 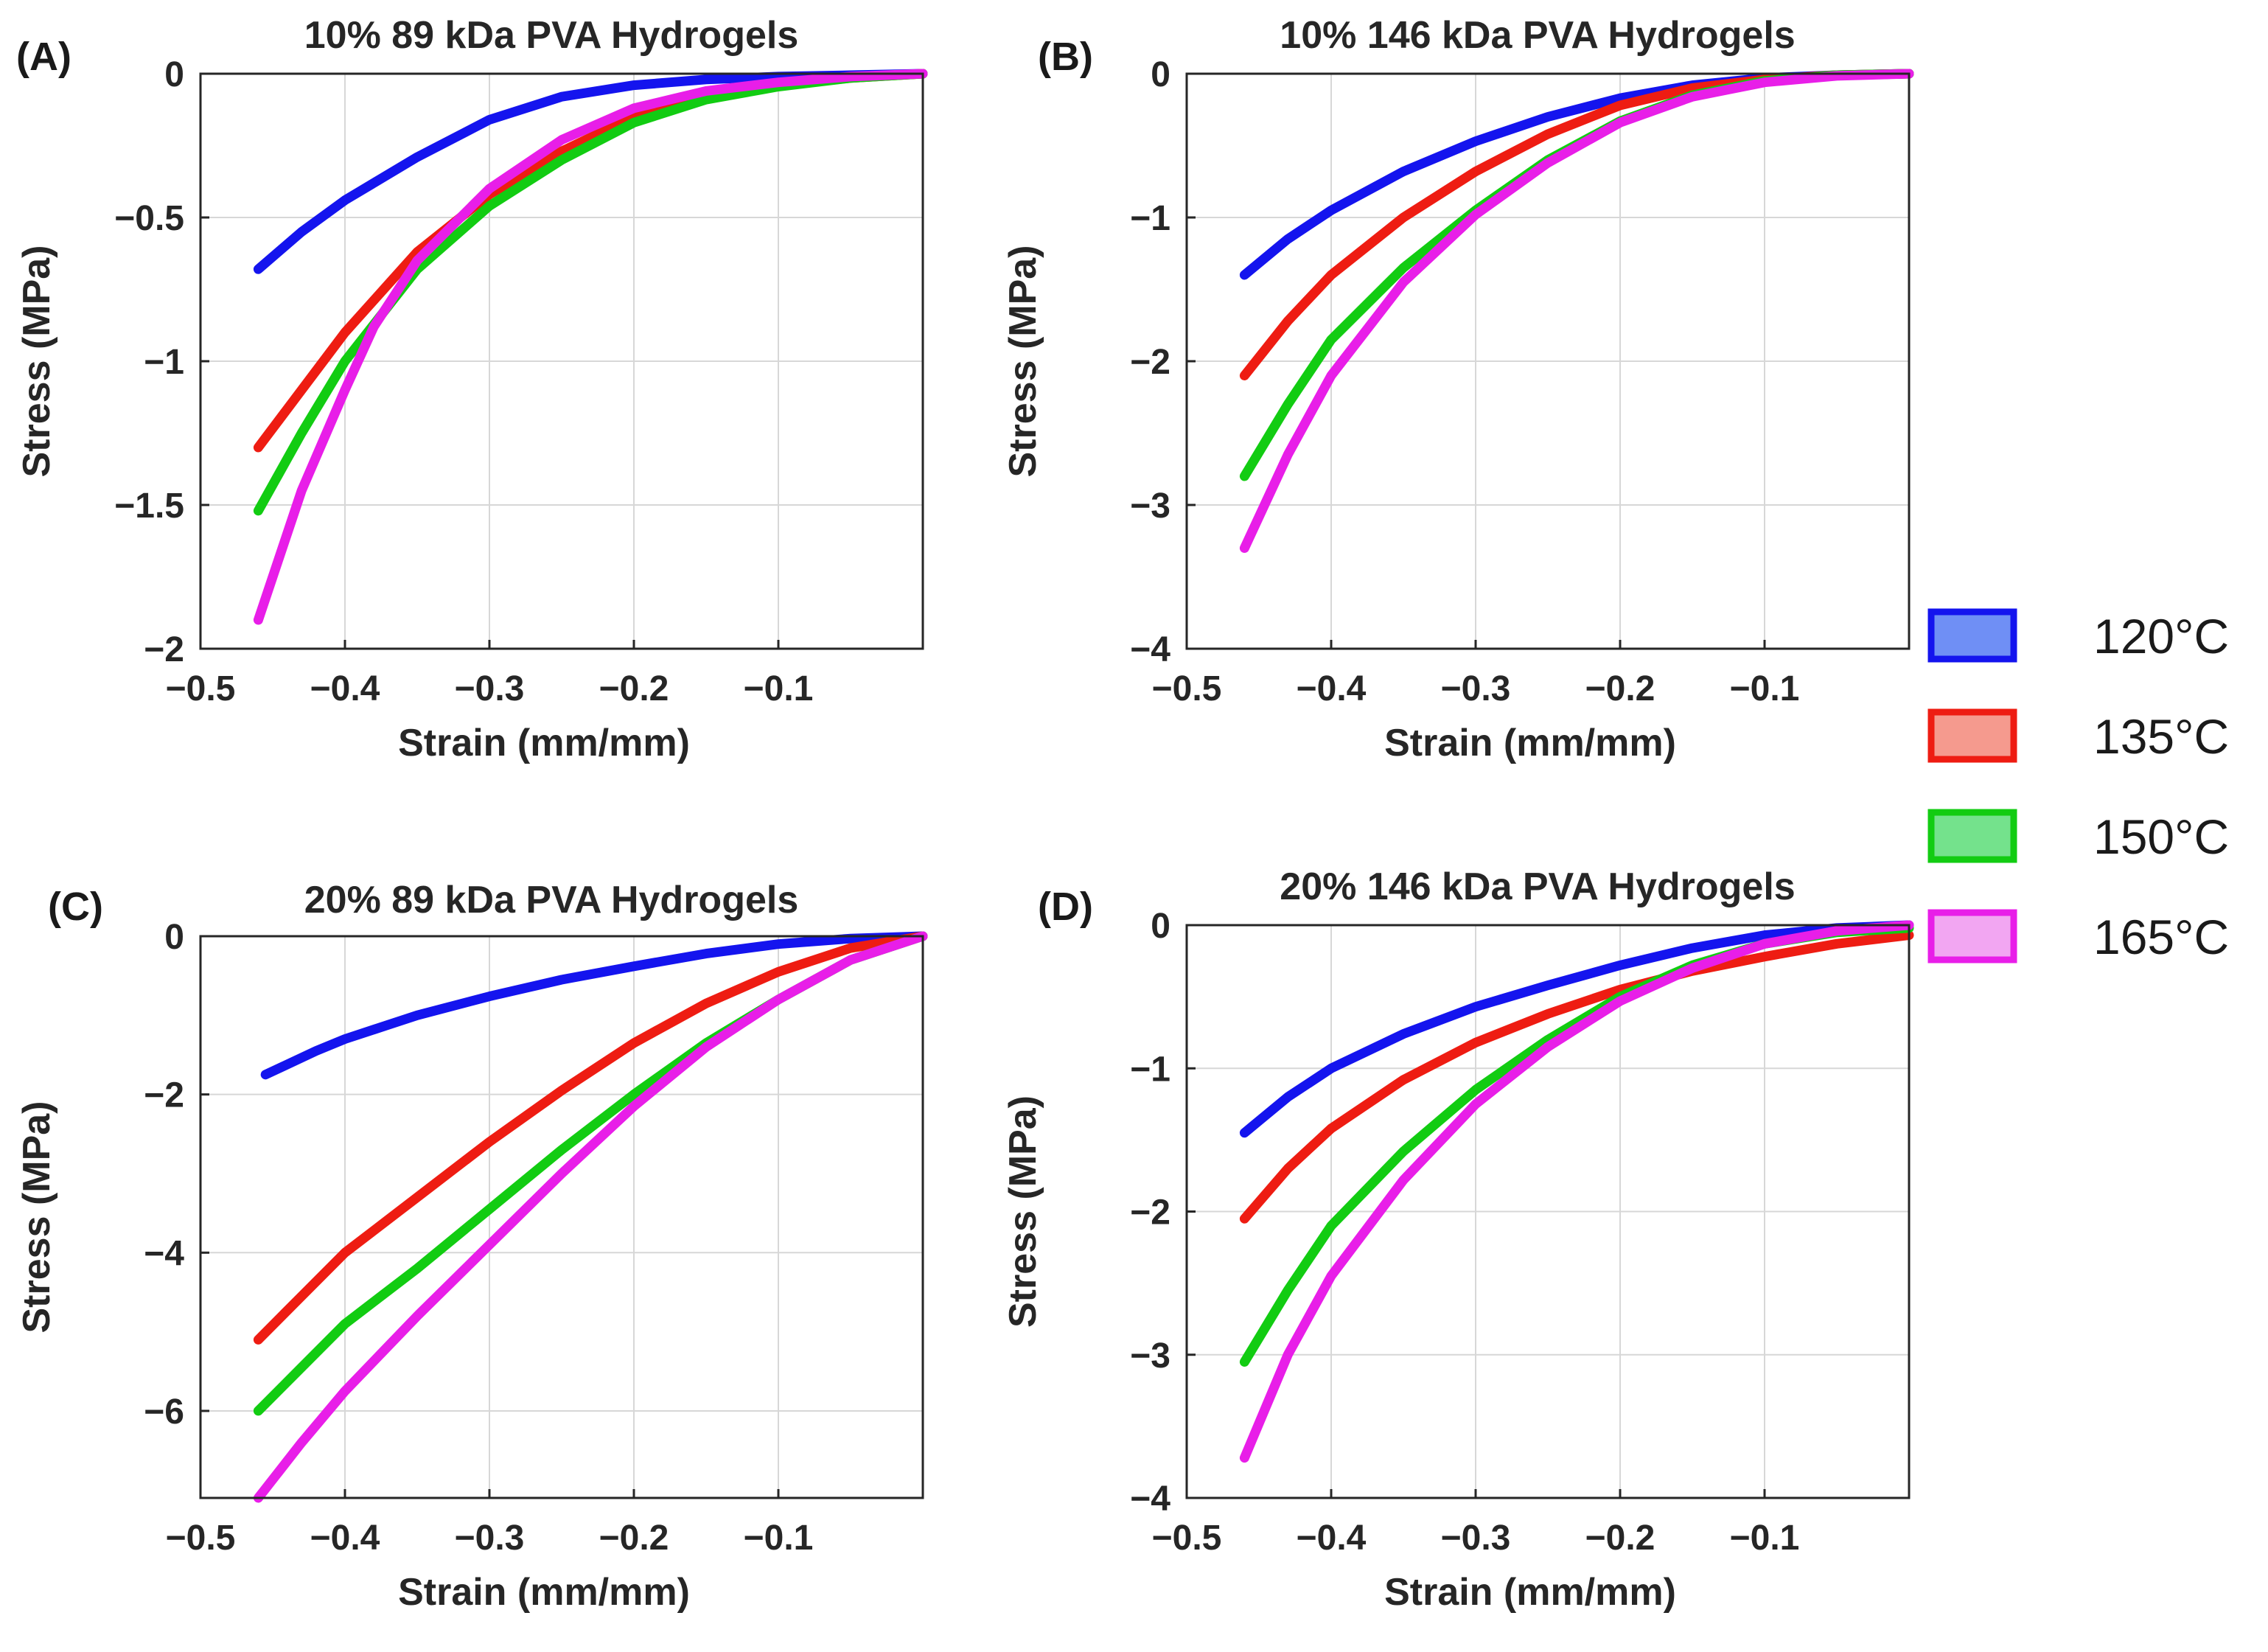 What do you see at coordinates (1065, 57) in the screenshot?
I see `panel-letter: (B)` at bounding box center [1065, 57].